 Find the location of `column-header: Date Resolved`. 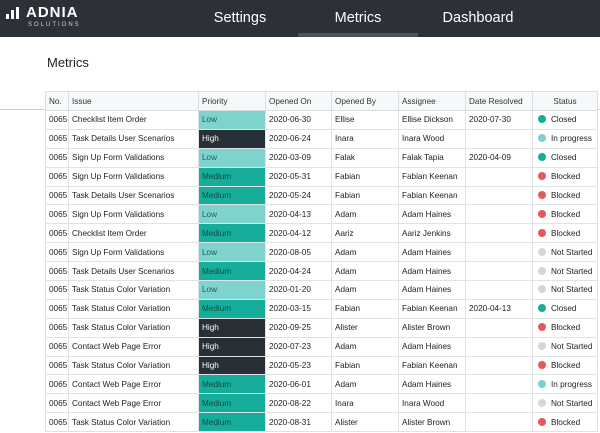

column-header: Date Resolved is located at coordinates (499, 101).